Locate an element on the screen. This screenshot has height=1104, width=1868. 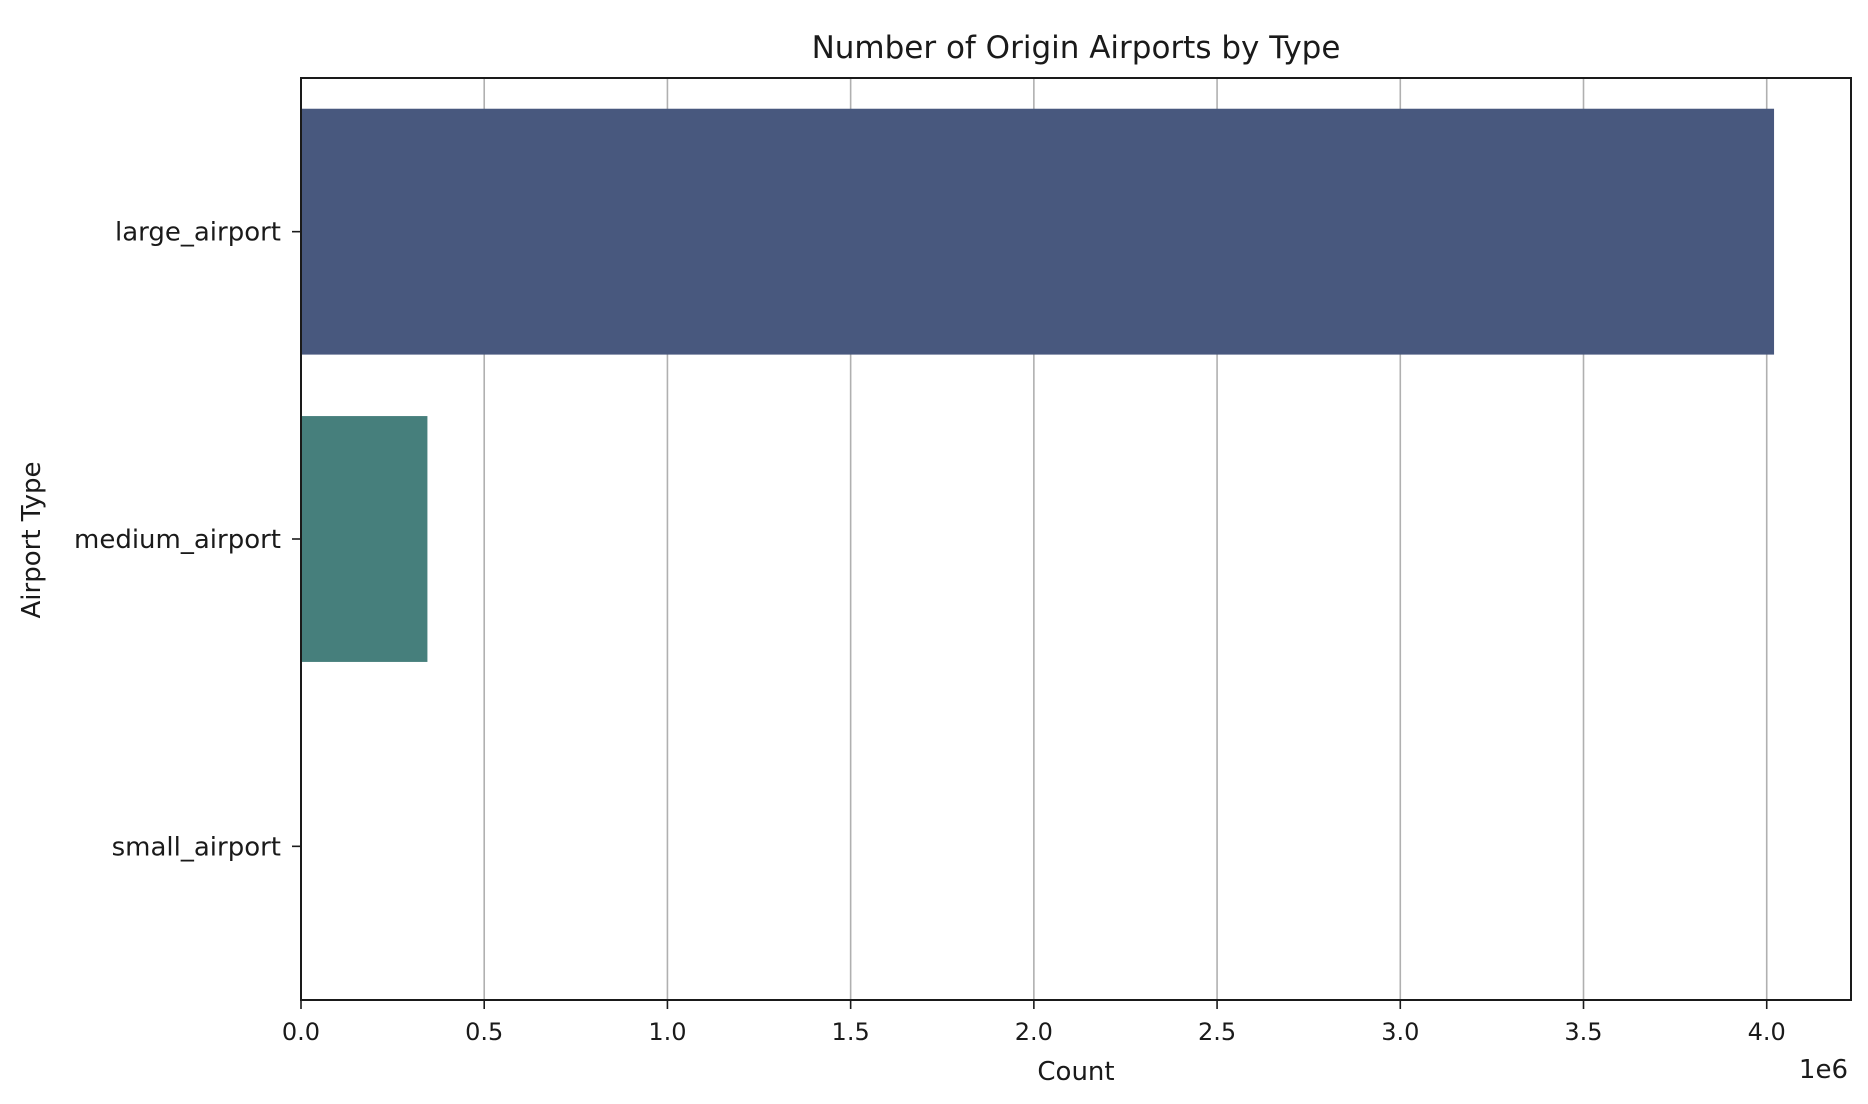
x-tick-label: 2.0 is located at coordinates (1034, 1032).